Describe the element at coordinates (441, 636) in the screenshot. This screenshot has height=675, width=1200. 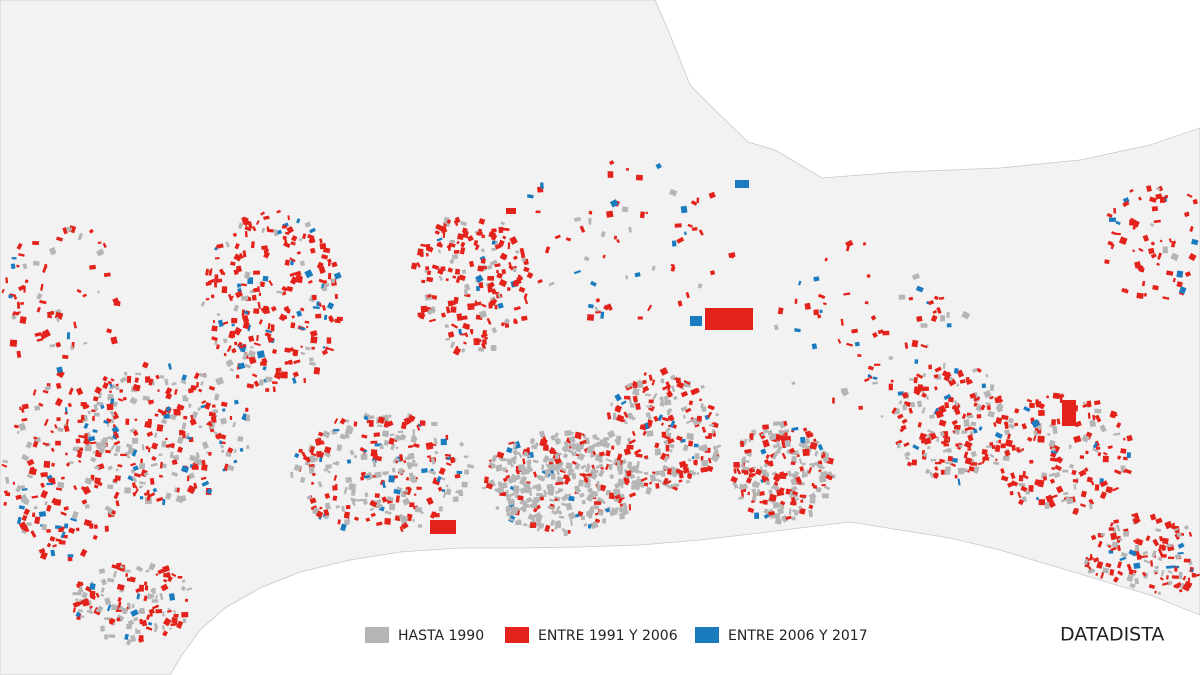
I see `legend-label: HASTA 1990` at that location.